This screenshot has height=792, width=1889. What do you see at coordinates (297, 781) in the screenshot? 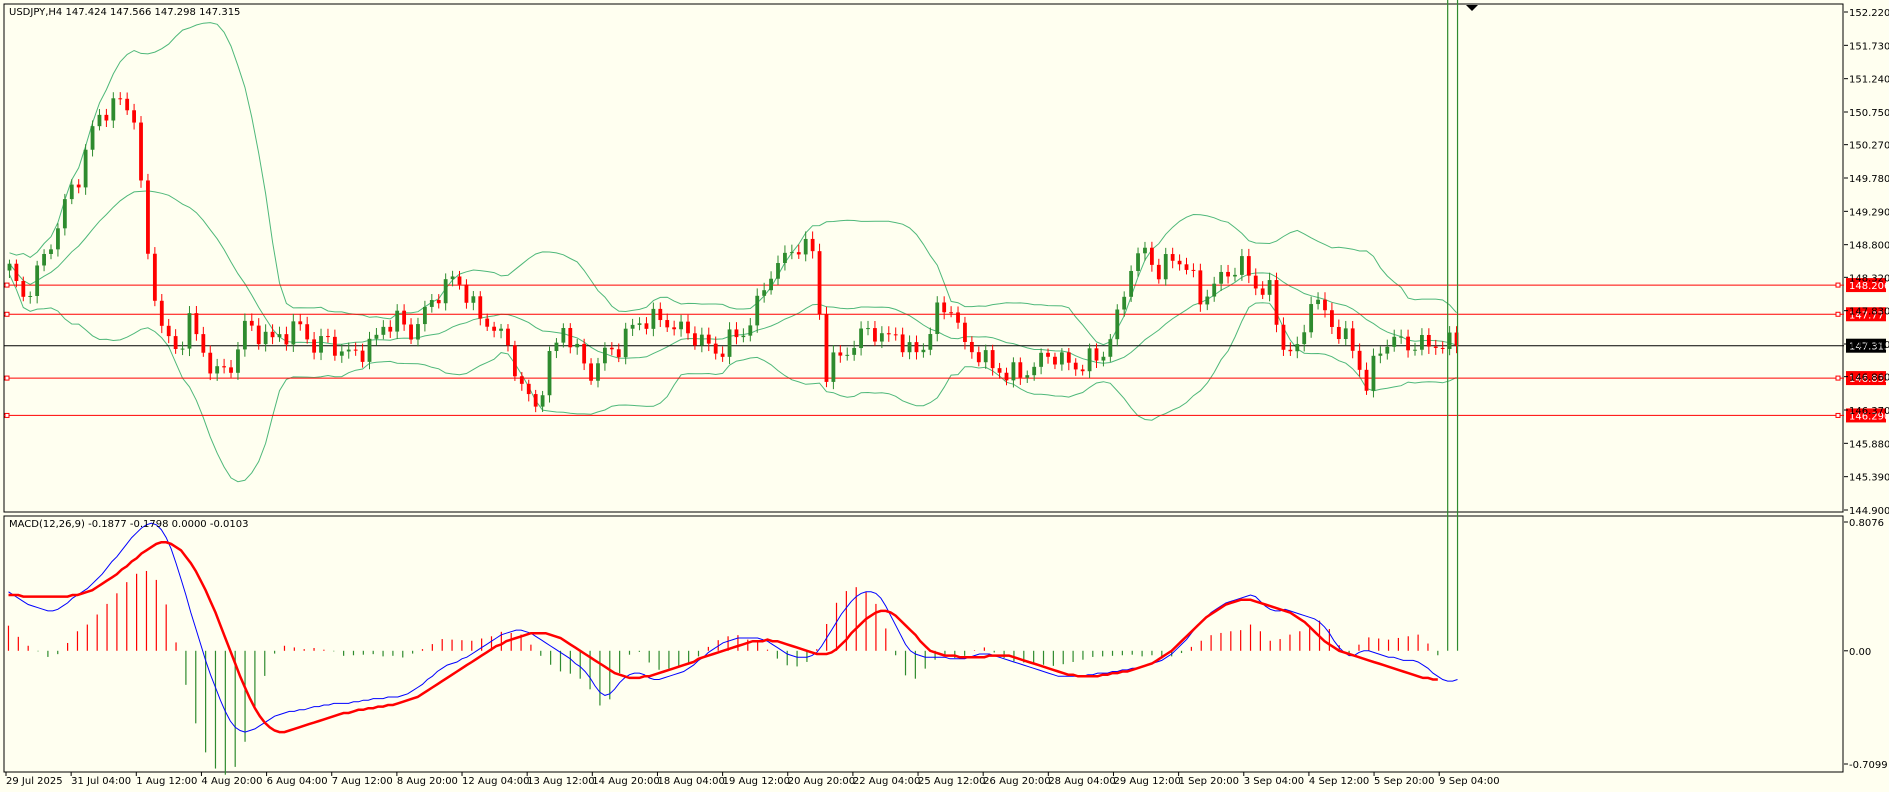
I see `time-tick-label: 6 Aug 04:00` at bounding box center [297, 781].